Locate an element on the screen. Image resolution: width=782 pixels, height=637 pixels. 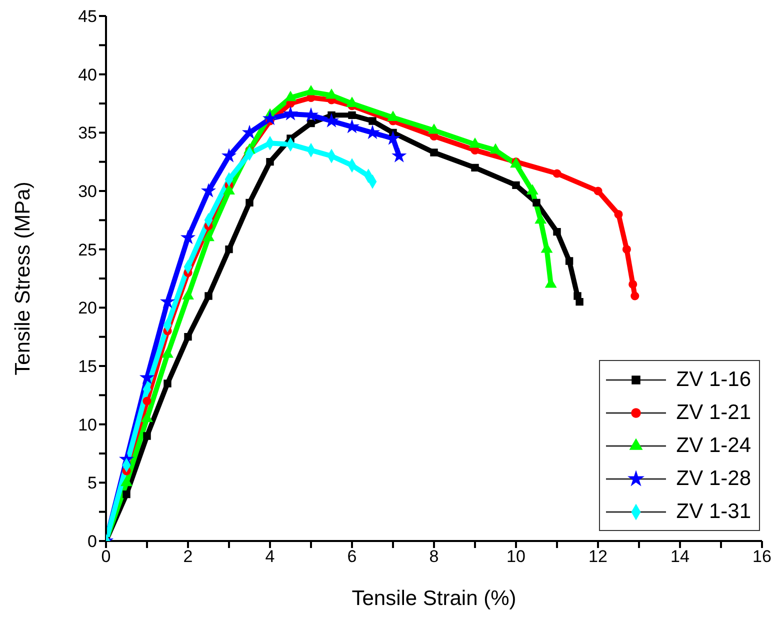
y-tick-label: 40 is located at coordinates (87, 74).